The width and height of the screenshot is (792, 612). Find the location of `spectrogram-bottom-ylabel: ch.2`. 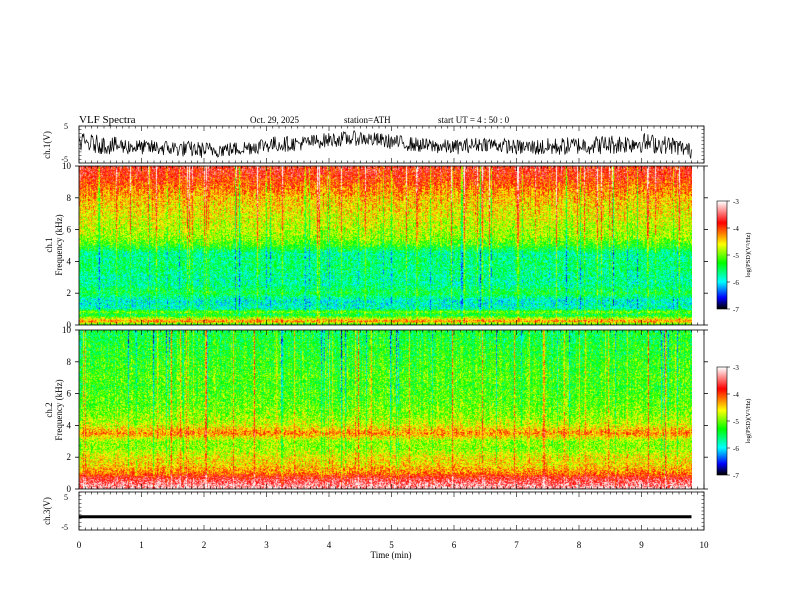

spectrogram-bottom-ylabel: ch.2 is located at coordinates (49, 409).